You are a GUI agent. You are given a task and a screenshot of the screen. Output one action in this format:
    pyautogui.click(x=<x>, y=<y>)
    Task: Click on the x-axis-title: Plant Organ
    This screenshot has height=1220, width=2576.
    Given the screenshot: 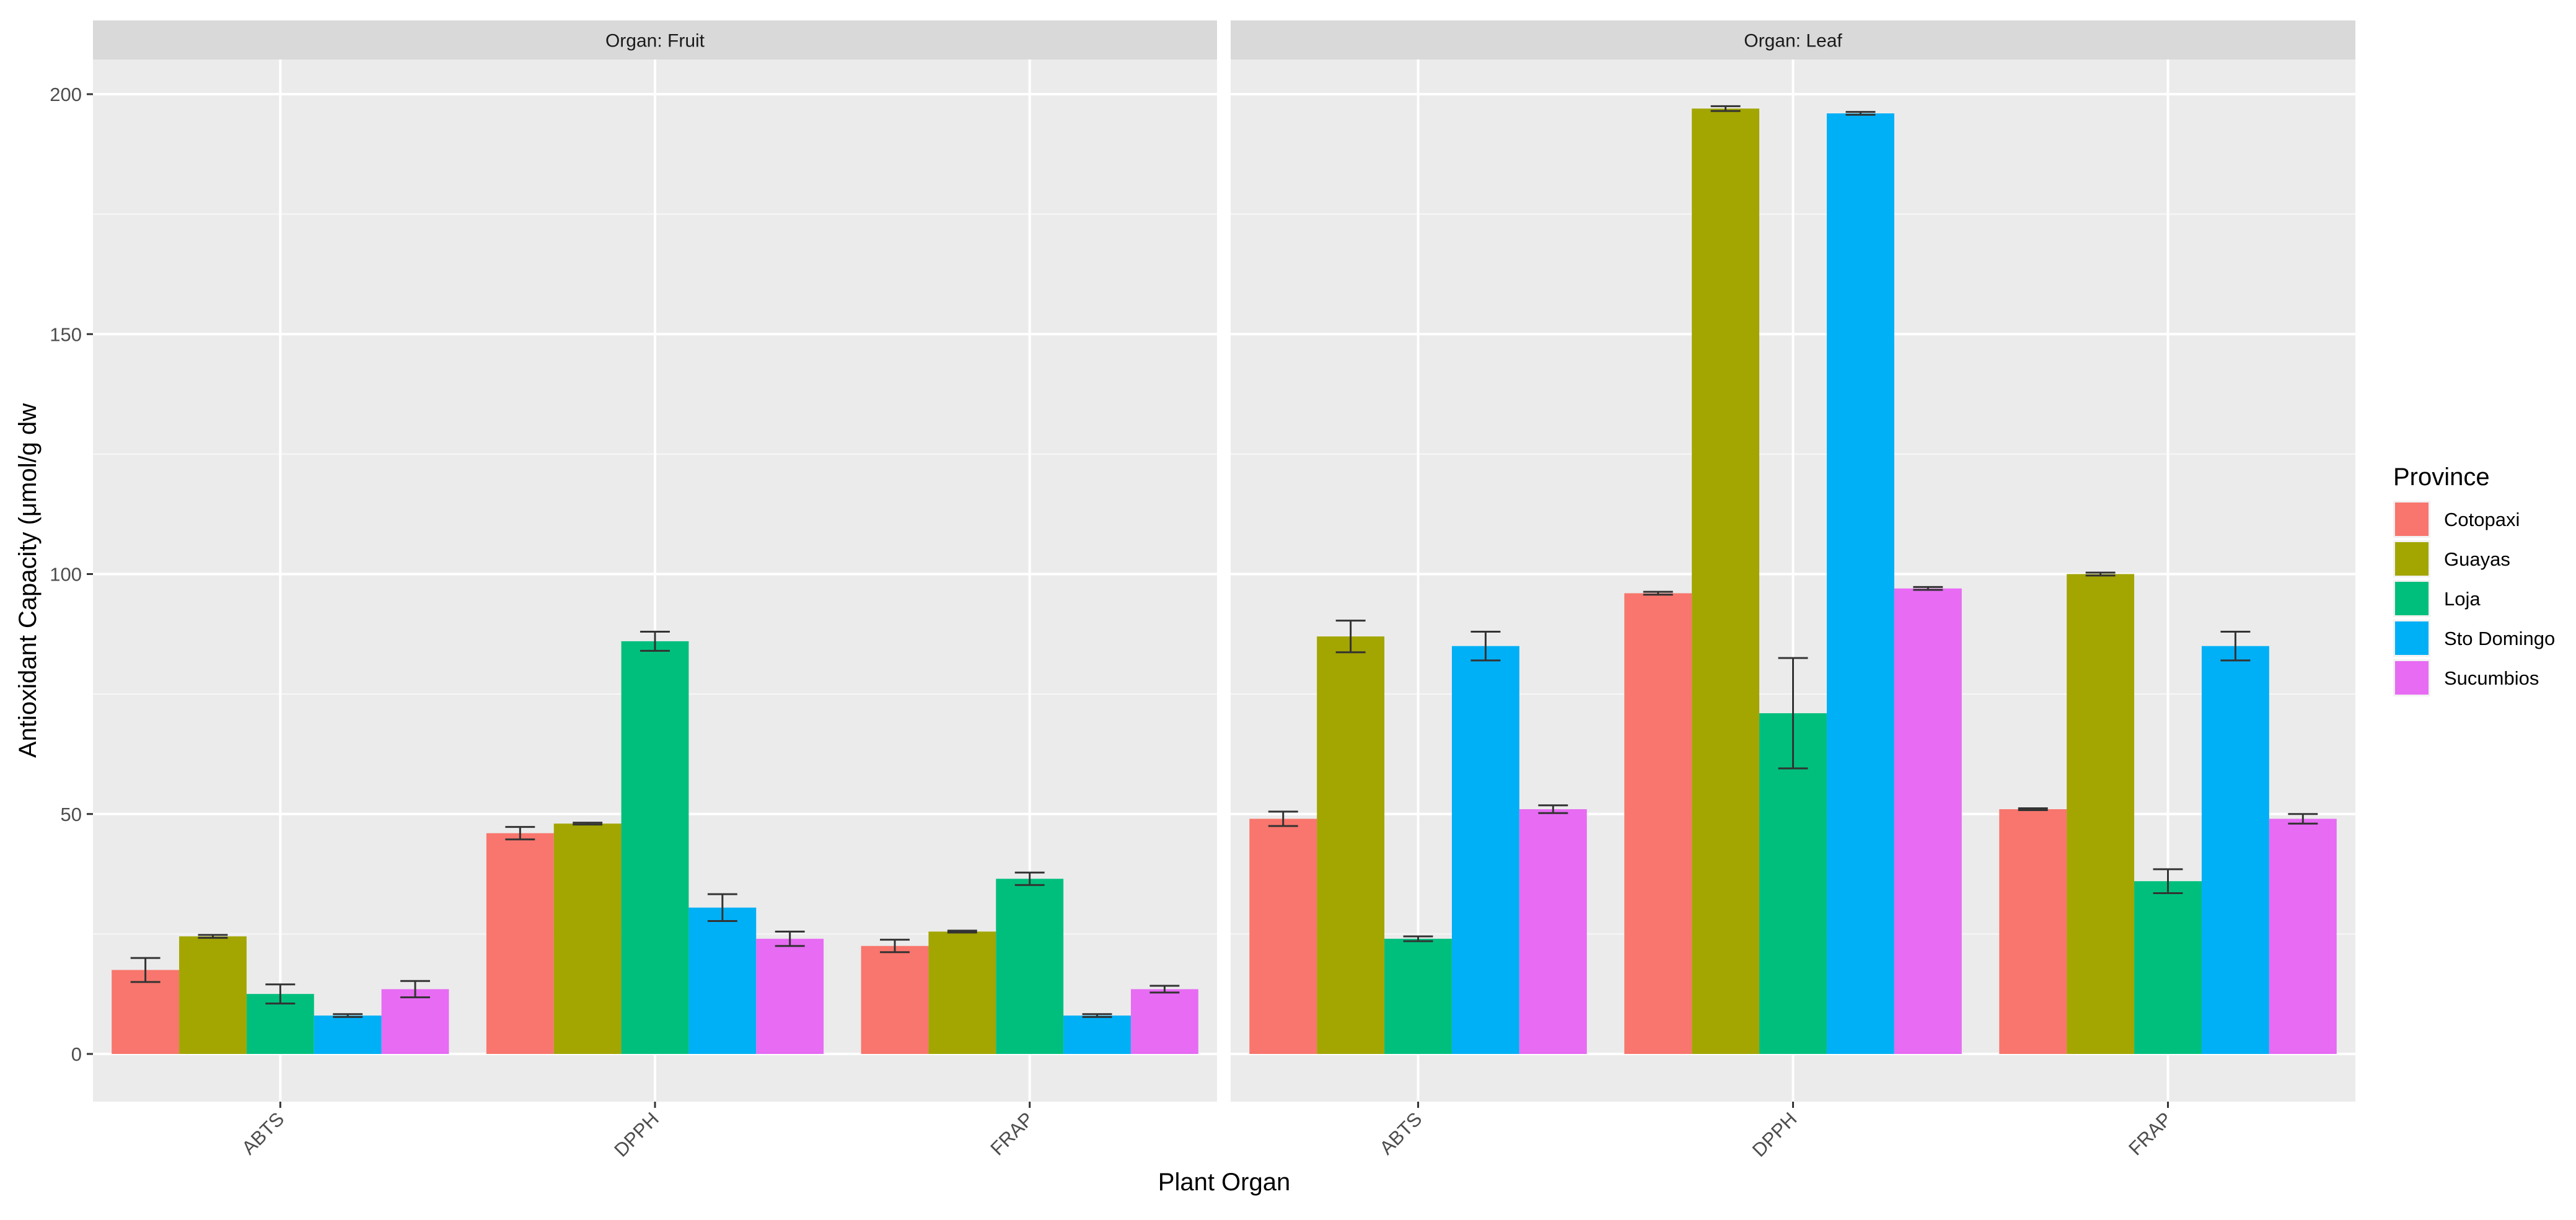 What is the action you would take?
    pyautogui.click(x=1224, y=1182)
    